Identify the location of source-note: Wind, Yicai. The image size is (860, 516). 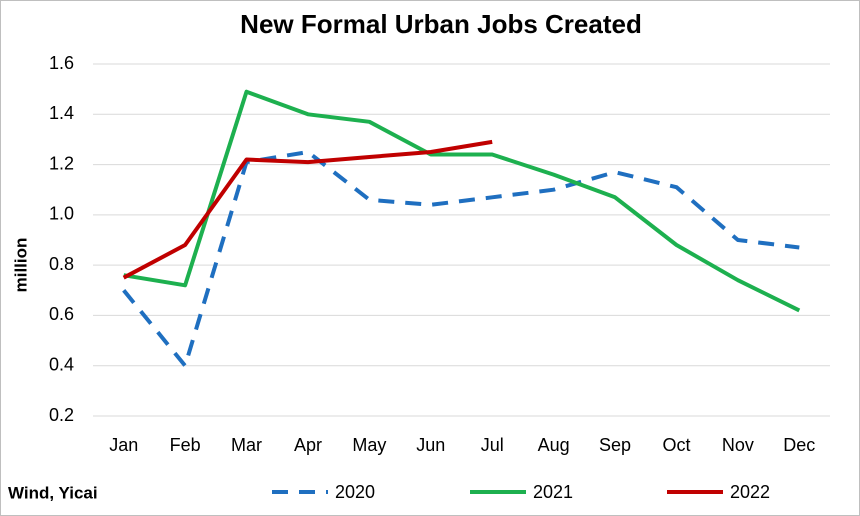
(53, 492).